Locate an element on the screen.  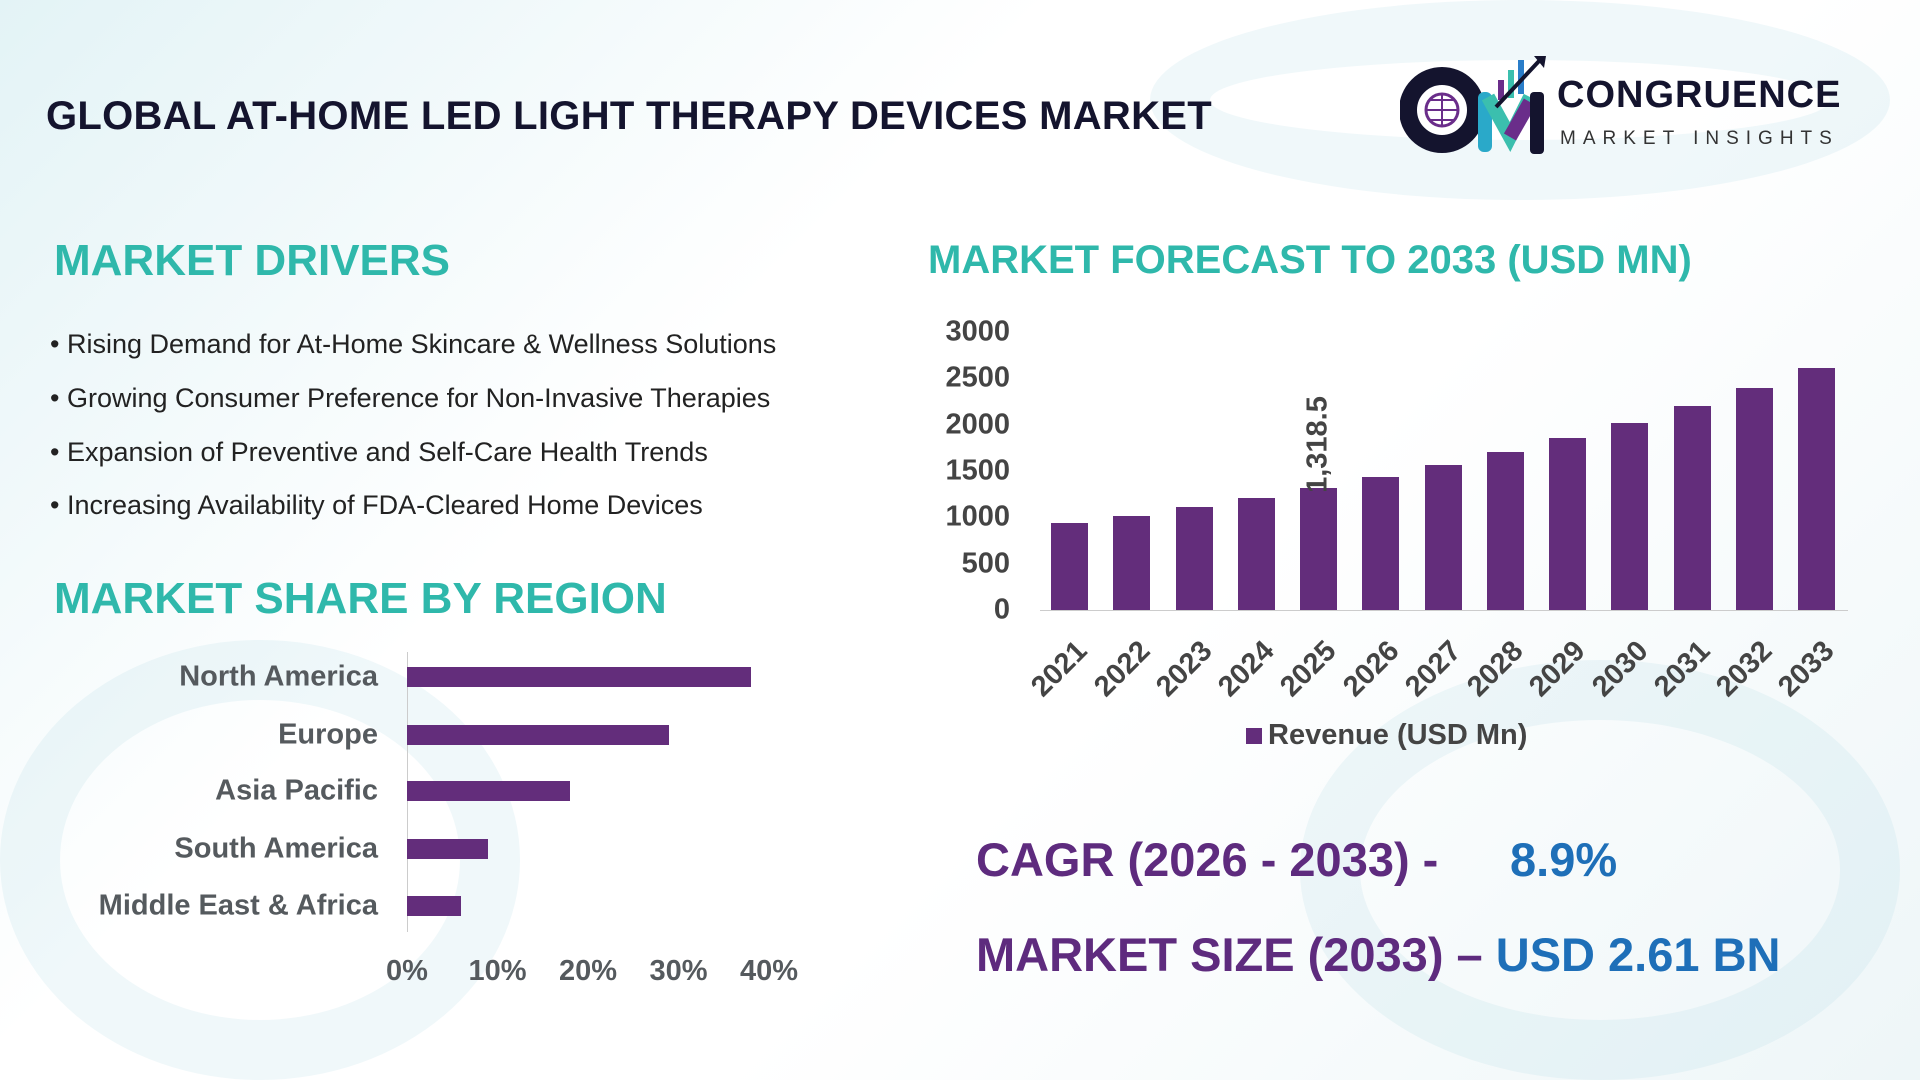
region-label: Middle East & Africa is located at coordinates (238, 905).